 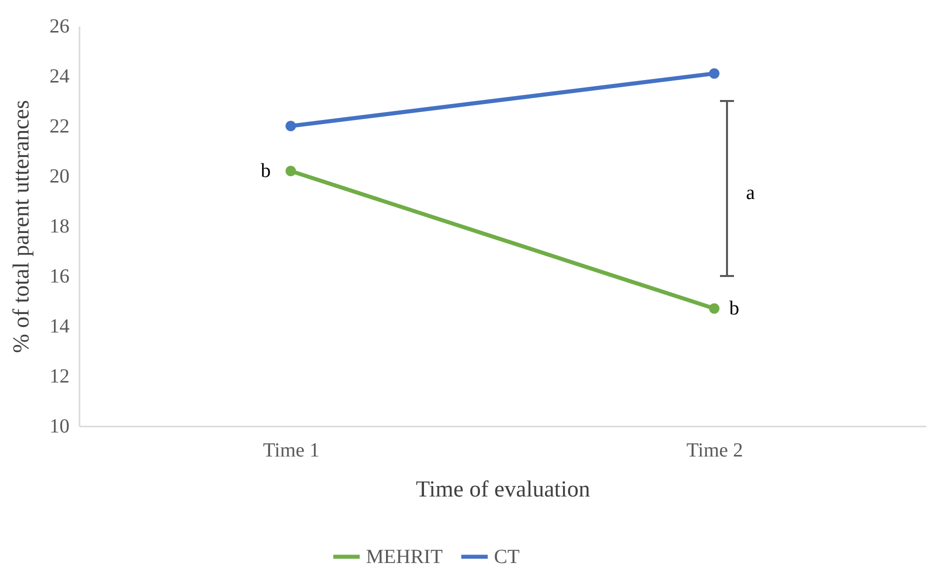 I want to click on y-tick-label: 26, so click(x=60, y=27).